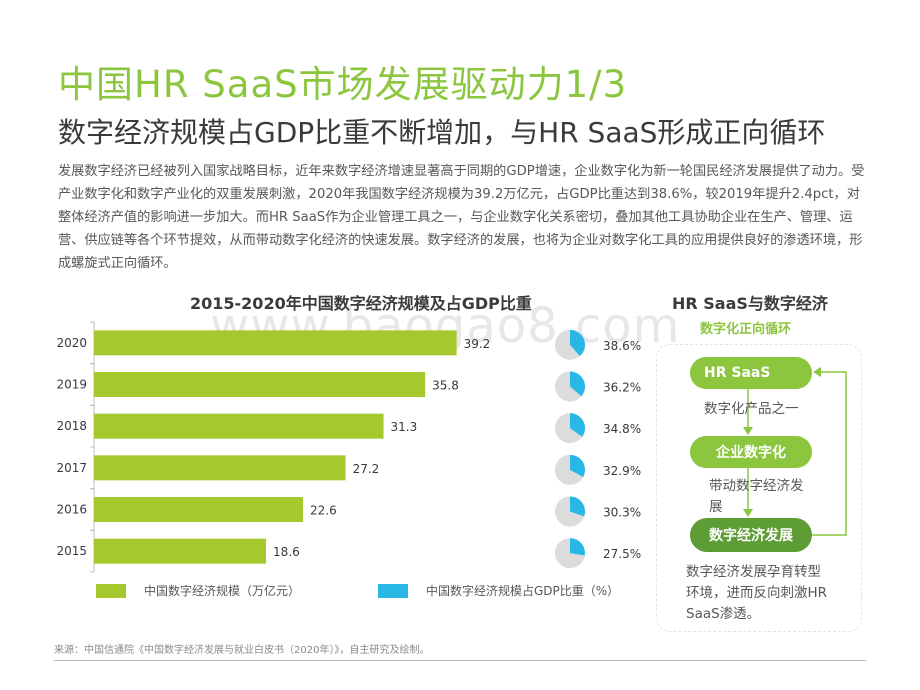  Describe the element at coordinates (523, 591) in the screenshot. I see `legend-label-share: 中国数字经济规模占GDP比重（%）` at that location.